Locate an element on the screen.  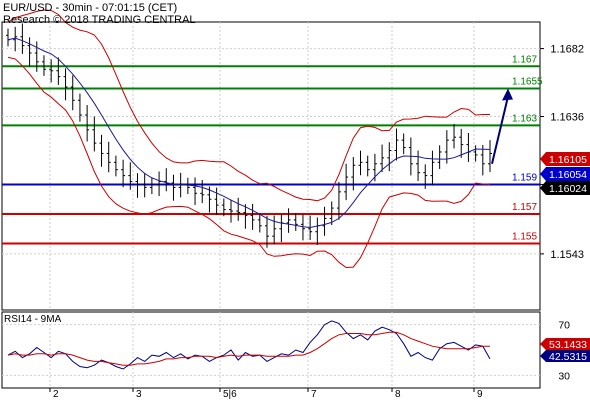
x-tick-label: 7 is located at coordinates (314, 394).